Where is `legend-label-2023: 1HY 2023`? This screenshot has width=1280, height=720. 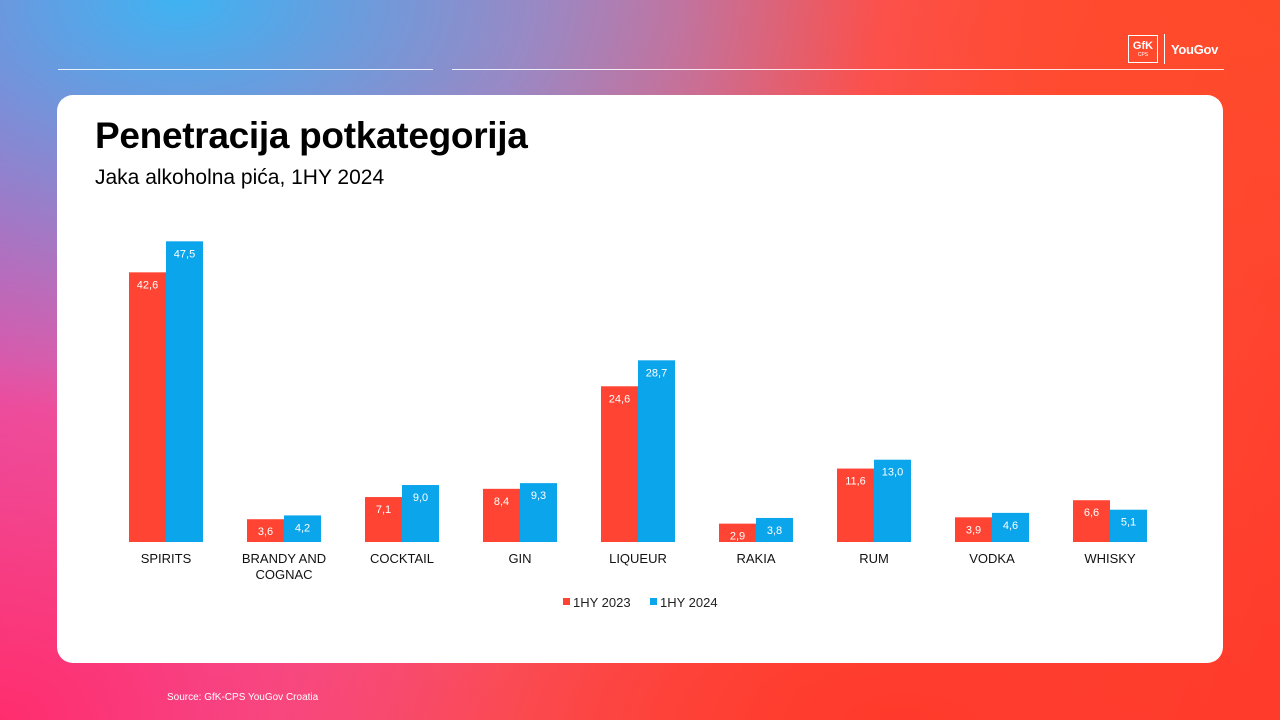
legend-label-2023: 1HY 2023 is located at coordinates (602, 602).